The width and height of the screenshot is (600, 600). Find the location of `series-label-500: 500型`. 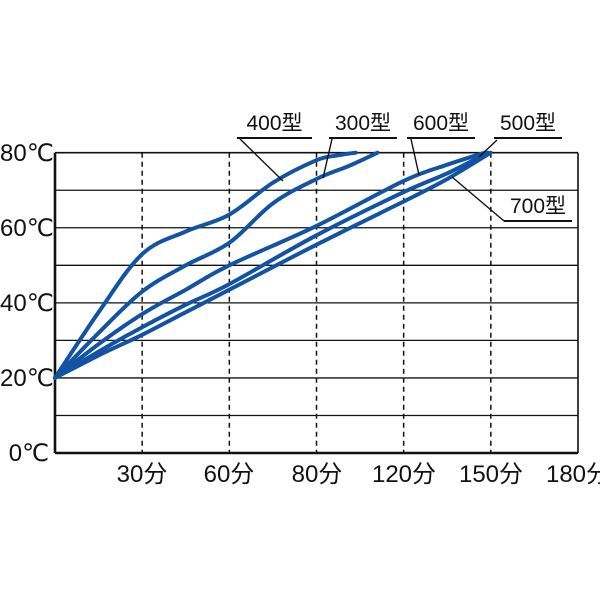

series-label-500: 500型 is located at coordinates (528, 125).